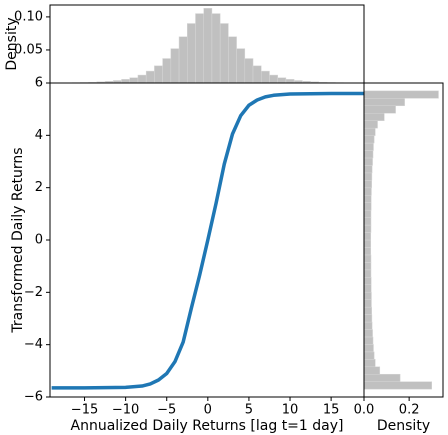 Image resolution: width=448 pixels, height=435 pixels. What do you see at coordinates (18, 240) in the screenshot?
I see `y-axis-label: Transformed Daily Returns` at bounding box center [18, 240].